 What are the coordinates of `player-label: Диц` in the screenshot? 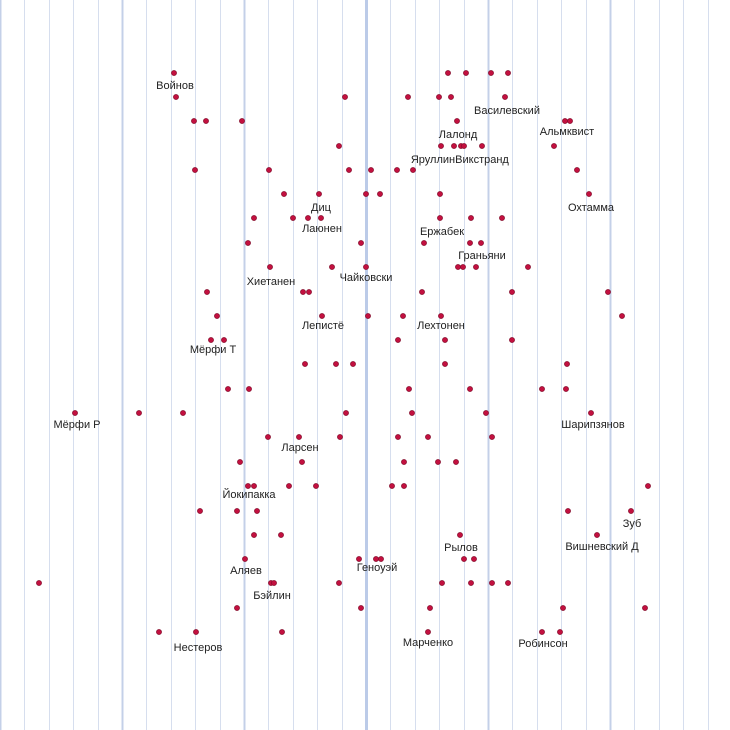 It's located at (321, 208).